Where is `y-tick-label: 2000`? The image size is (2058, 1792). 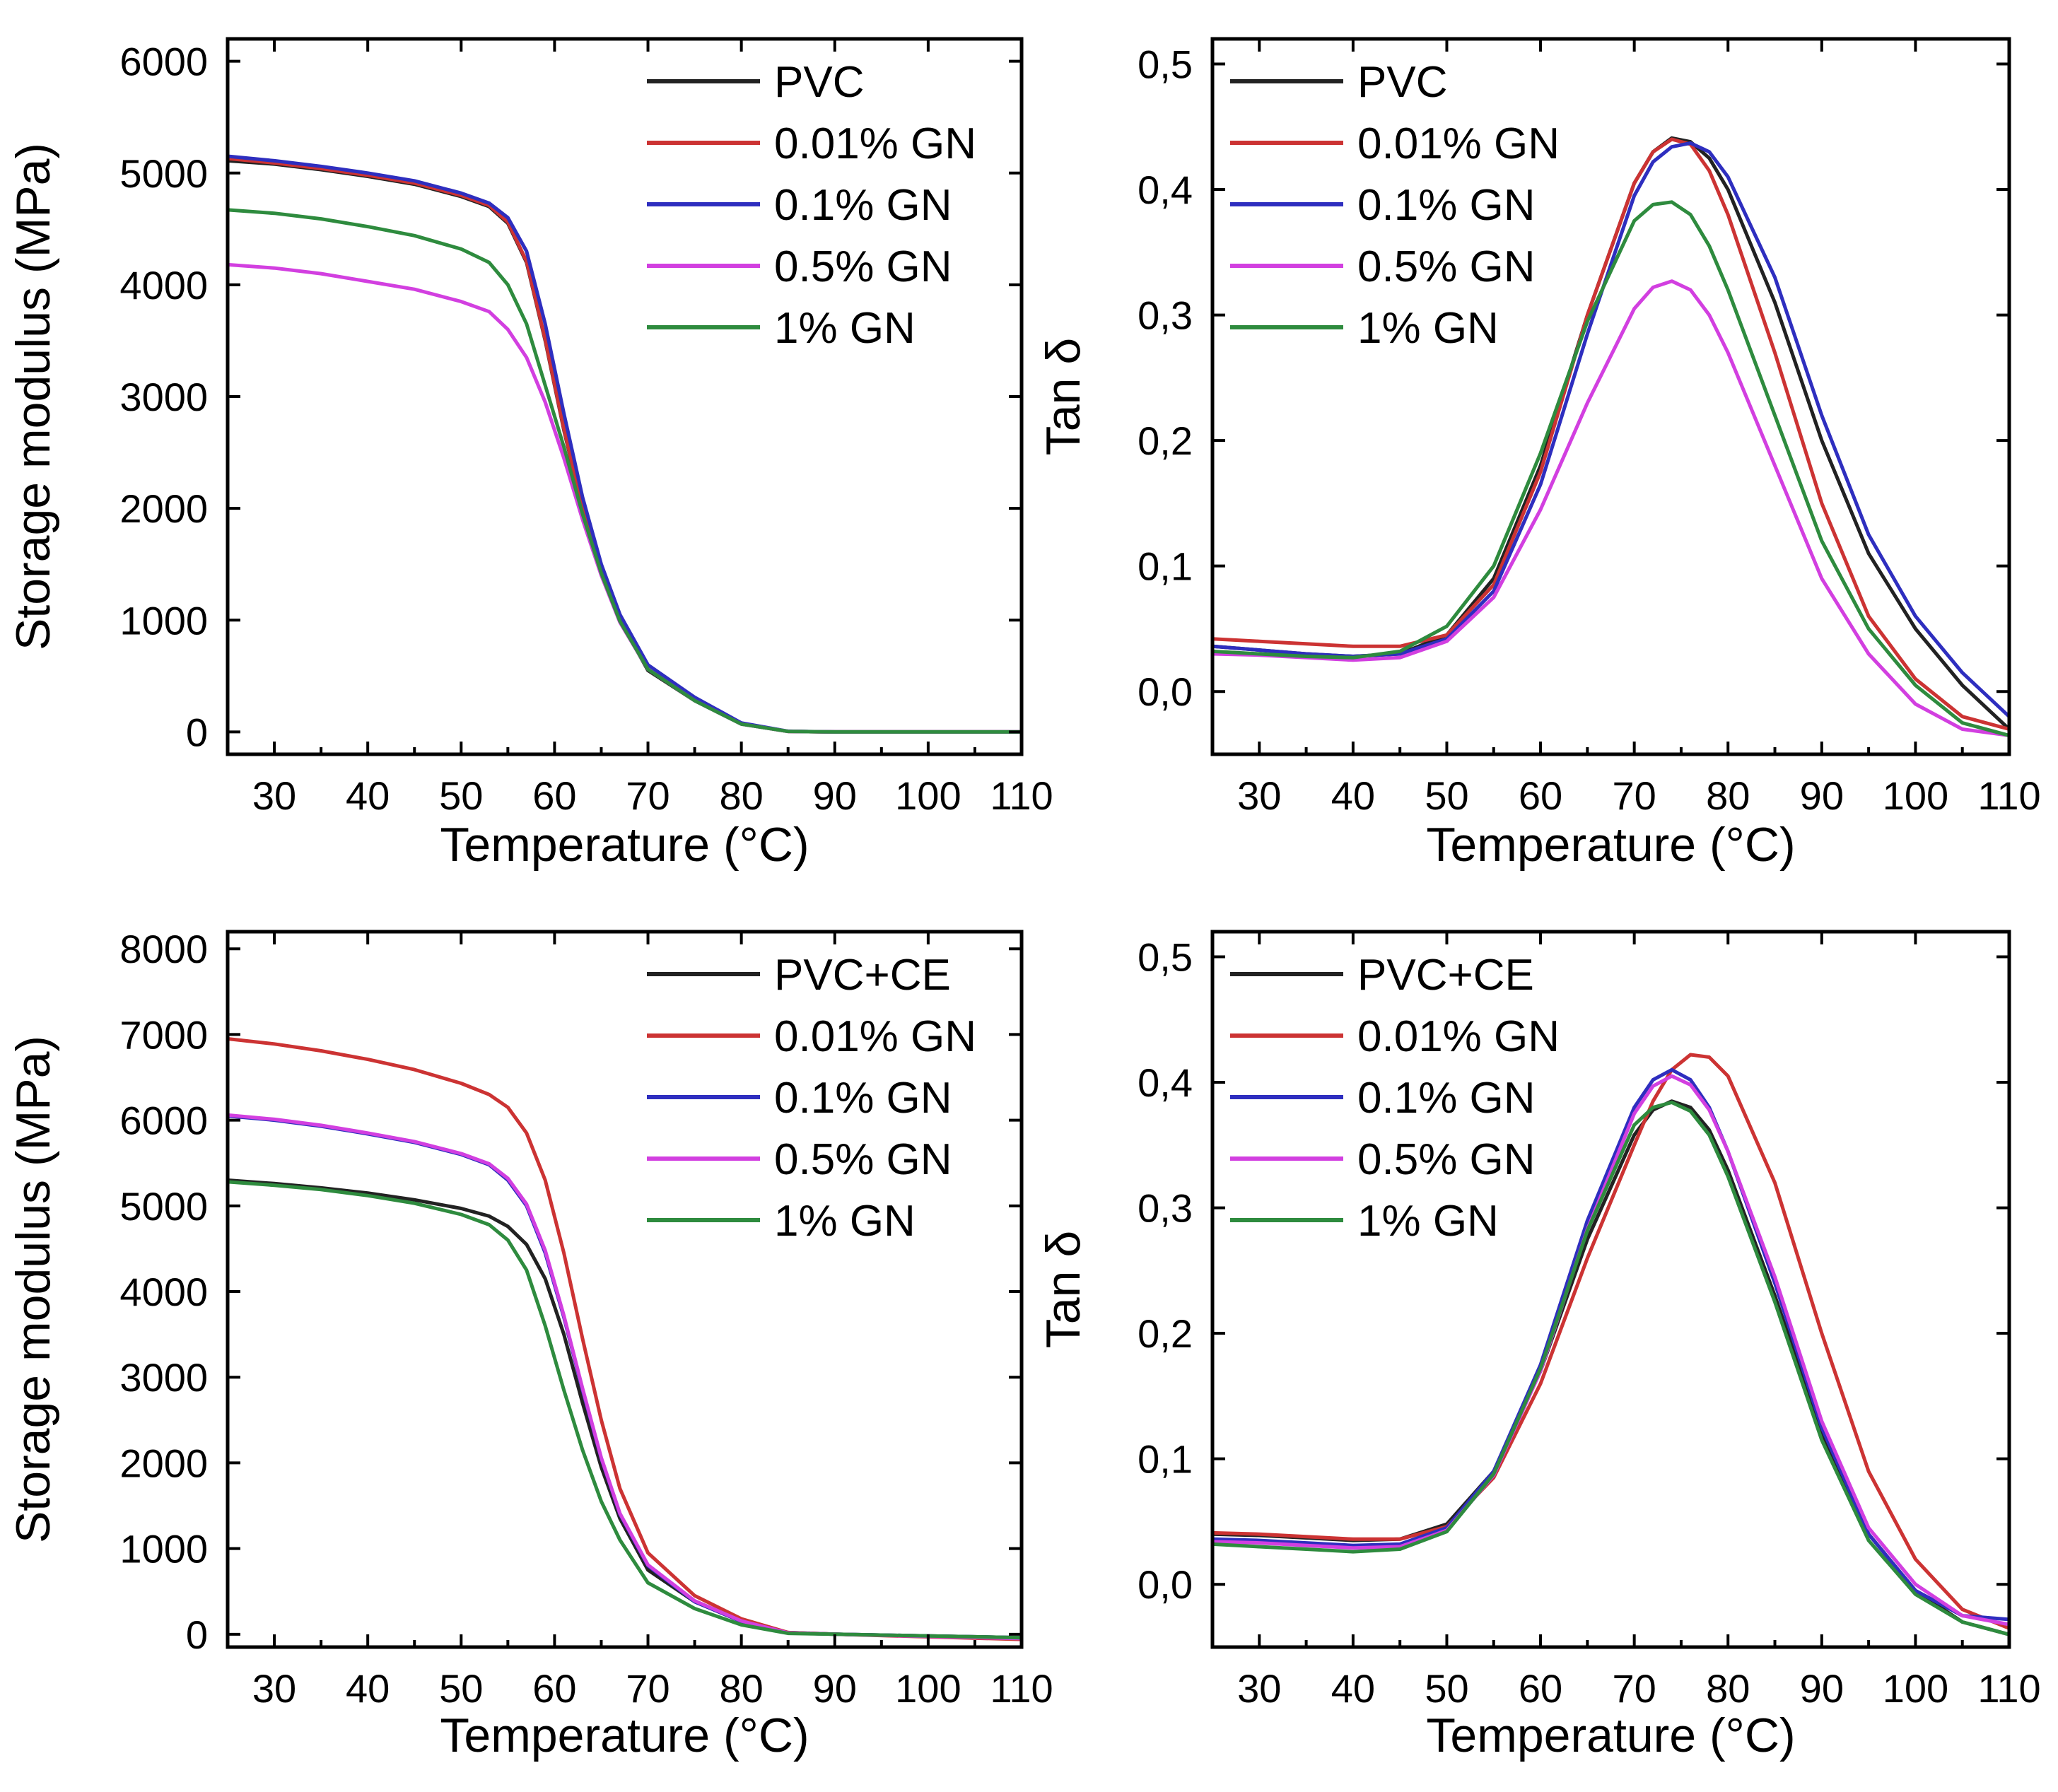 y-tick-label: 2000 is located at coordinates (163, 508).